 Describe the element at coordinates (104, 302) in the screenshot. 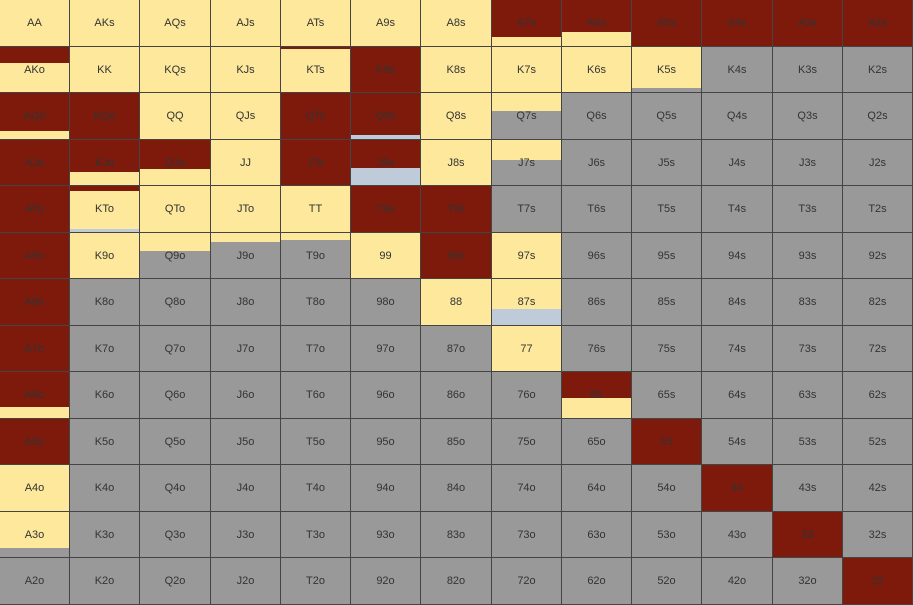

I see `hand-cell-k8o: K8o` at that location.